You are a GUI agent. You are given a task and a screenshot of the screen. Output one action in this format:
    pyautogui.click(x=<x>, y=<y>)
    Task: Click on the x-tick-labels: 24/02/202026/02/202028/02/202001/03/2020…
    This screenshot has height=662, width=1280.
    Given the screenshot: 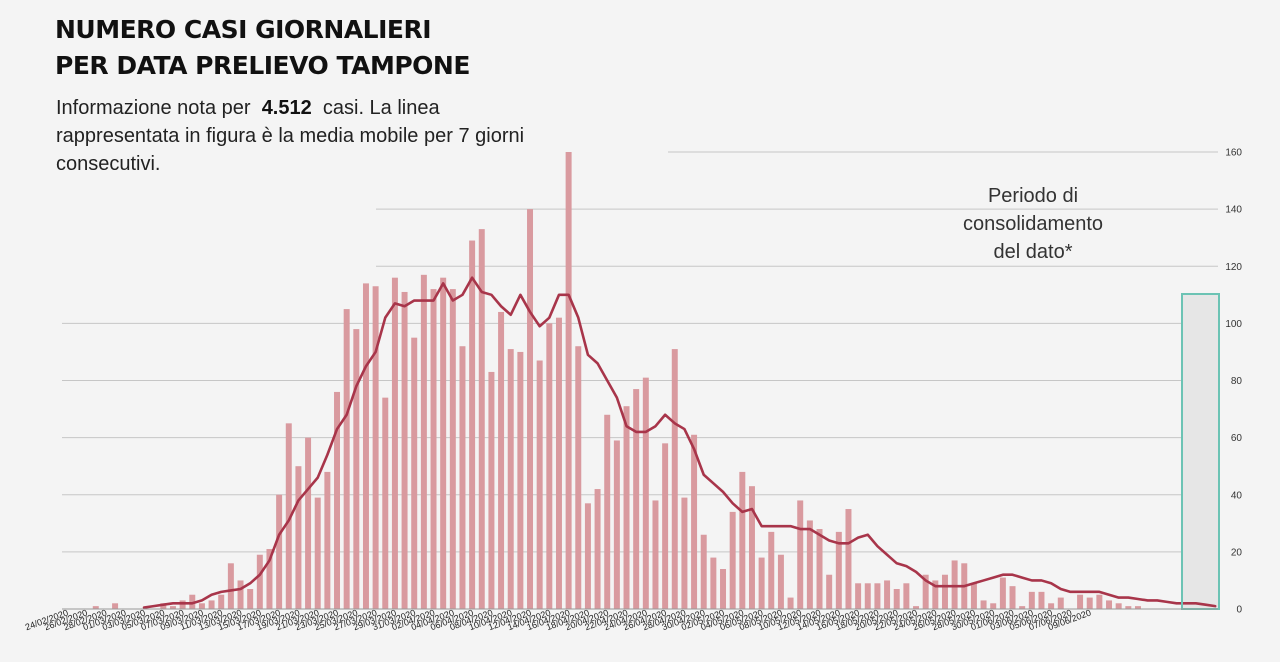 What is the action you would take?
    pyautogui.click(x=558, y=619)
    